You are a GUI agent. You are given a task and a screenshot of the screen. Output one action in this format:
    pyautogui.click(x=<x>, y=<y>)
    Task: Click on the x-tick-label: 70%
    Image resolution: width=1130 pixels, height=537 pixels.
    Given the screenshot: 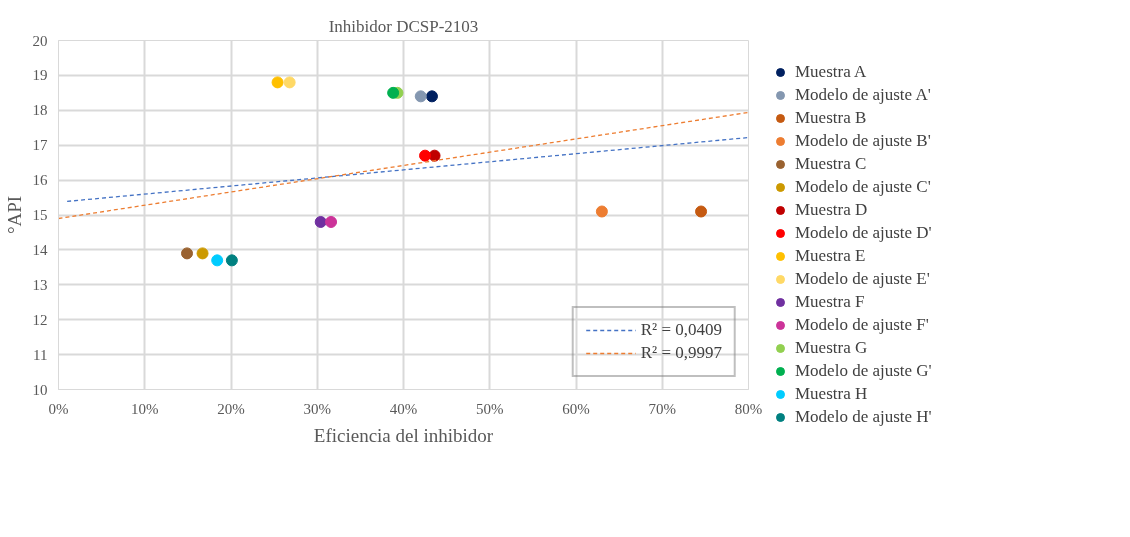 What is the action you would take?
    pyautogui.click(x=662, y=408)
    